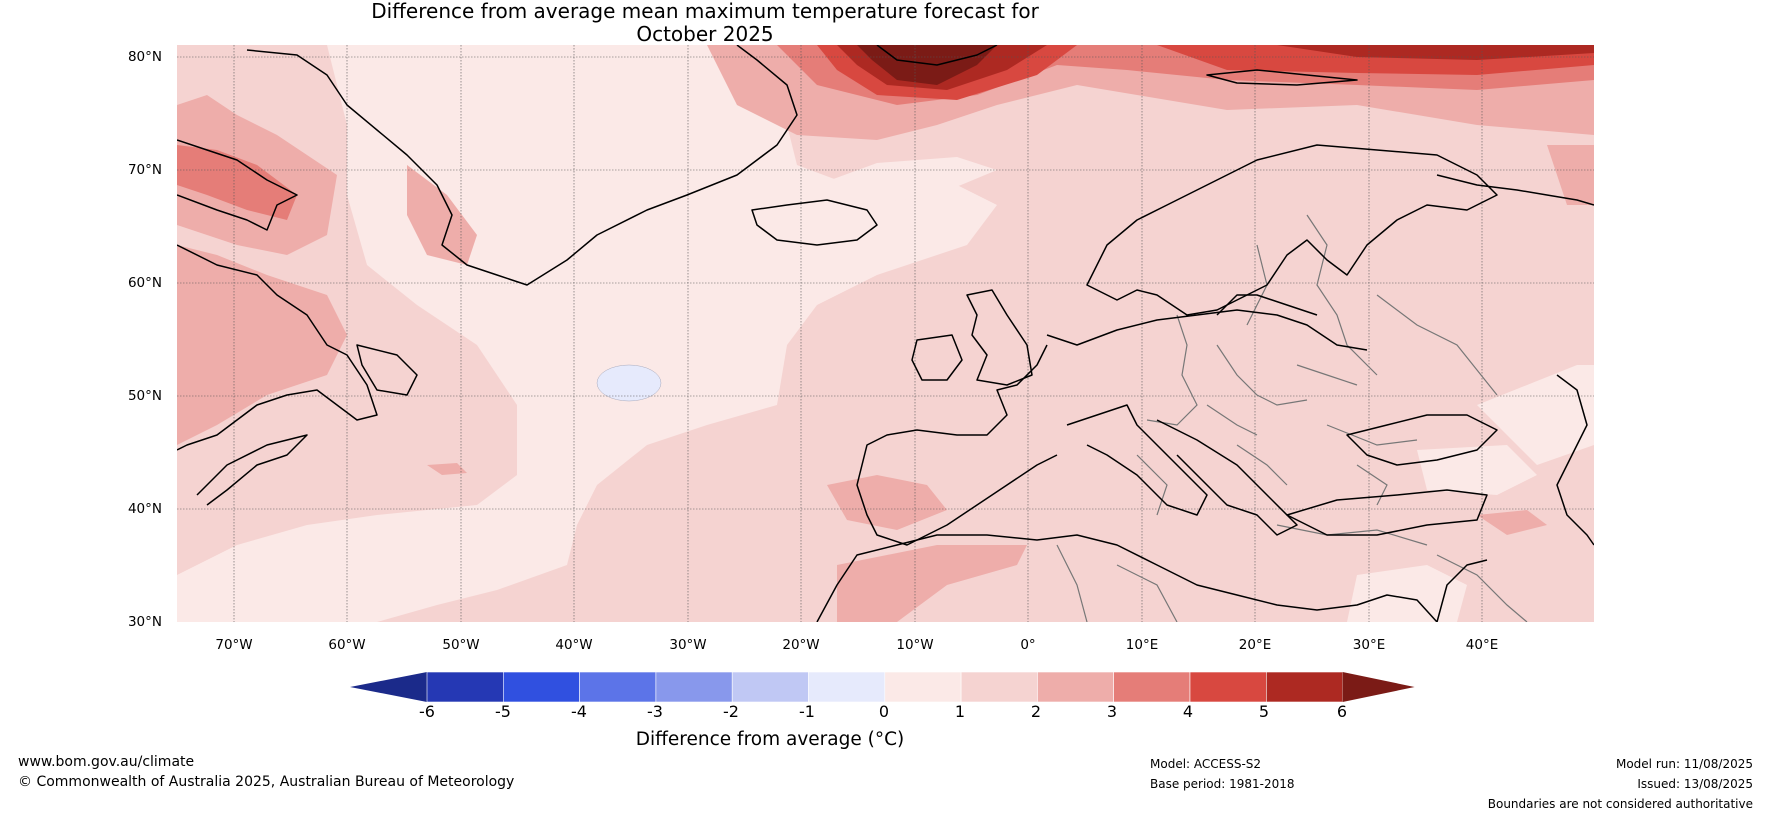  What do you see at coordinates (688, 645) in the screenshot?
I see `lon-label-30w: 30°W` at bounding box center [688, 645].